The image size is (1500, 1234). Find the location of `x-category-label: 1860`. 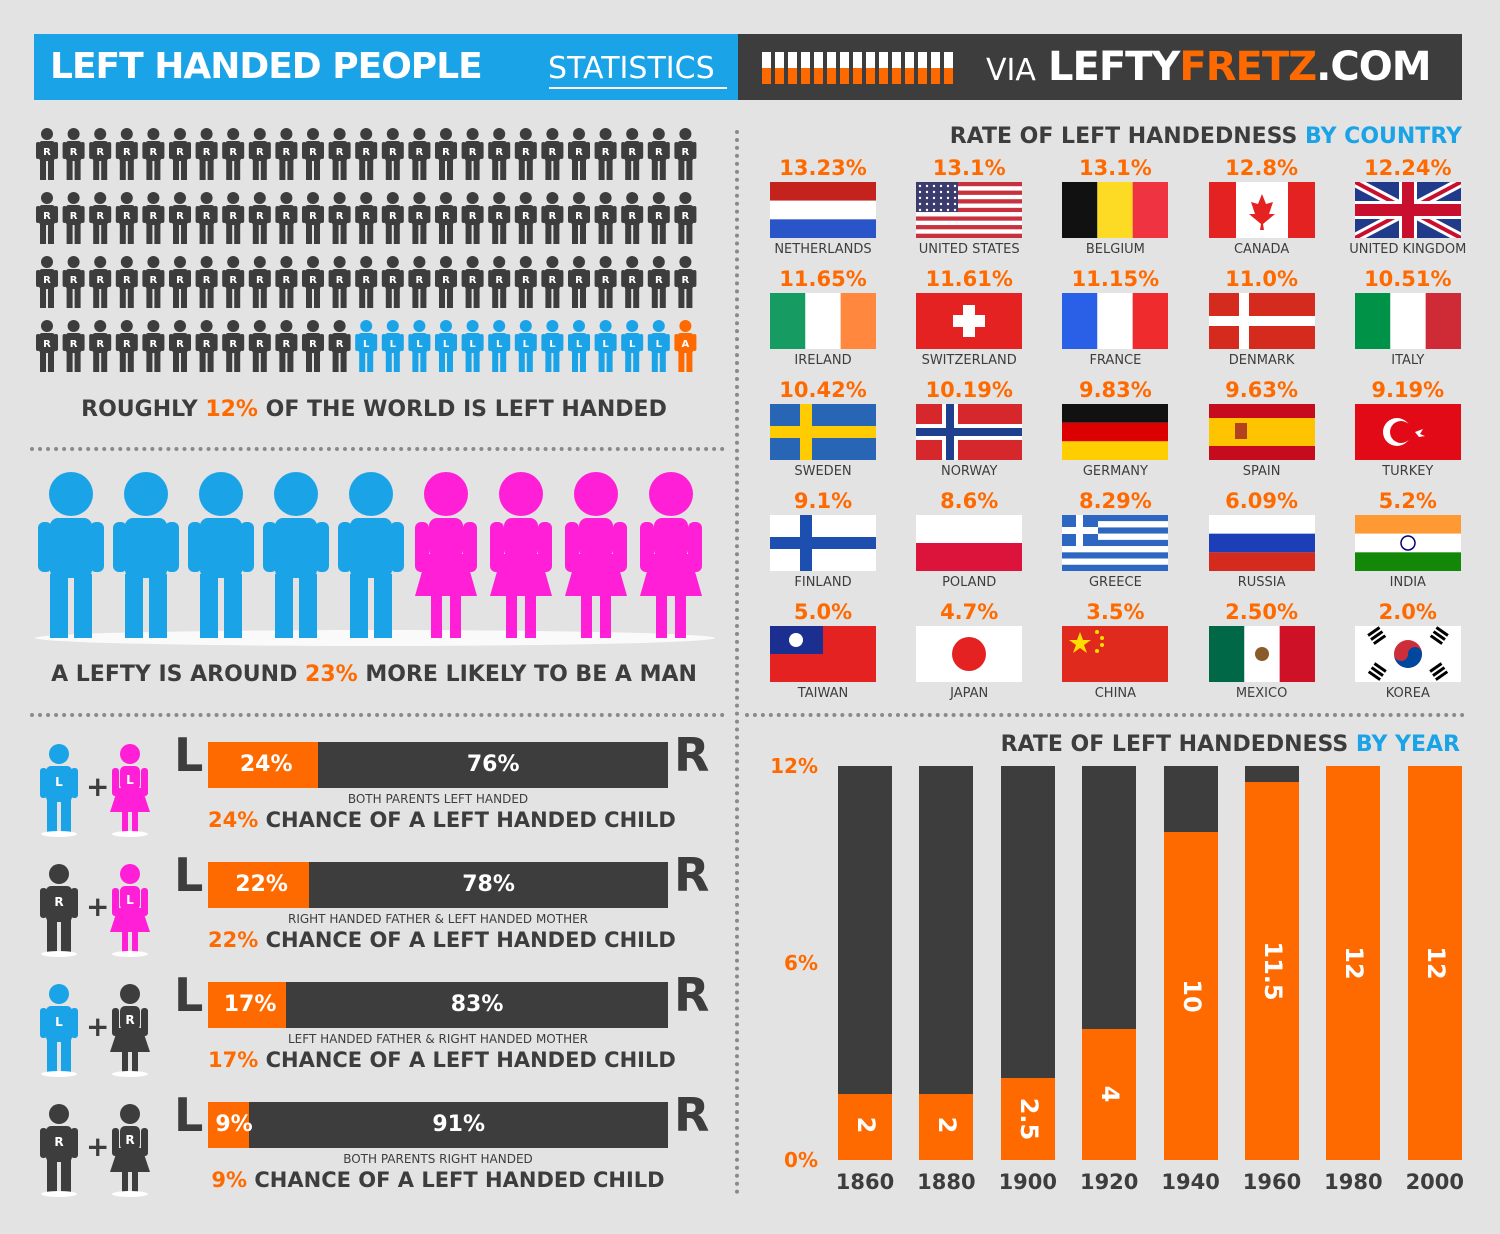

x-category-label: 1860 is located at coordinates (865, 1182).